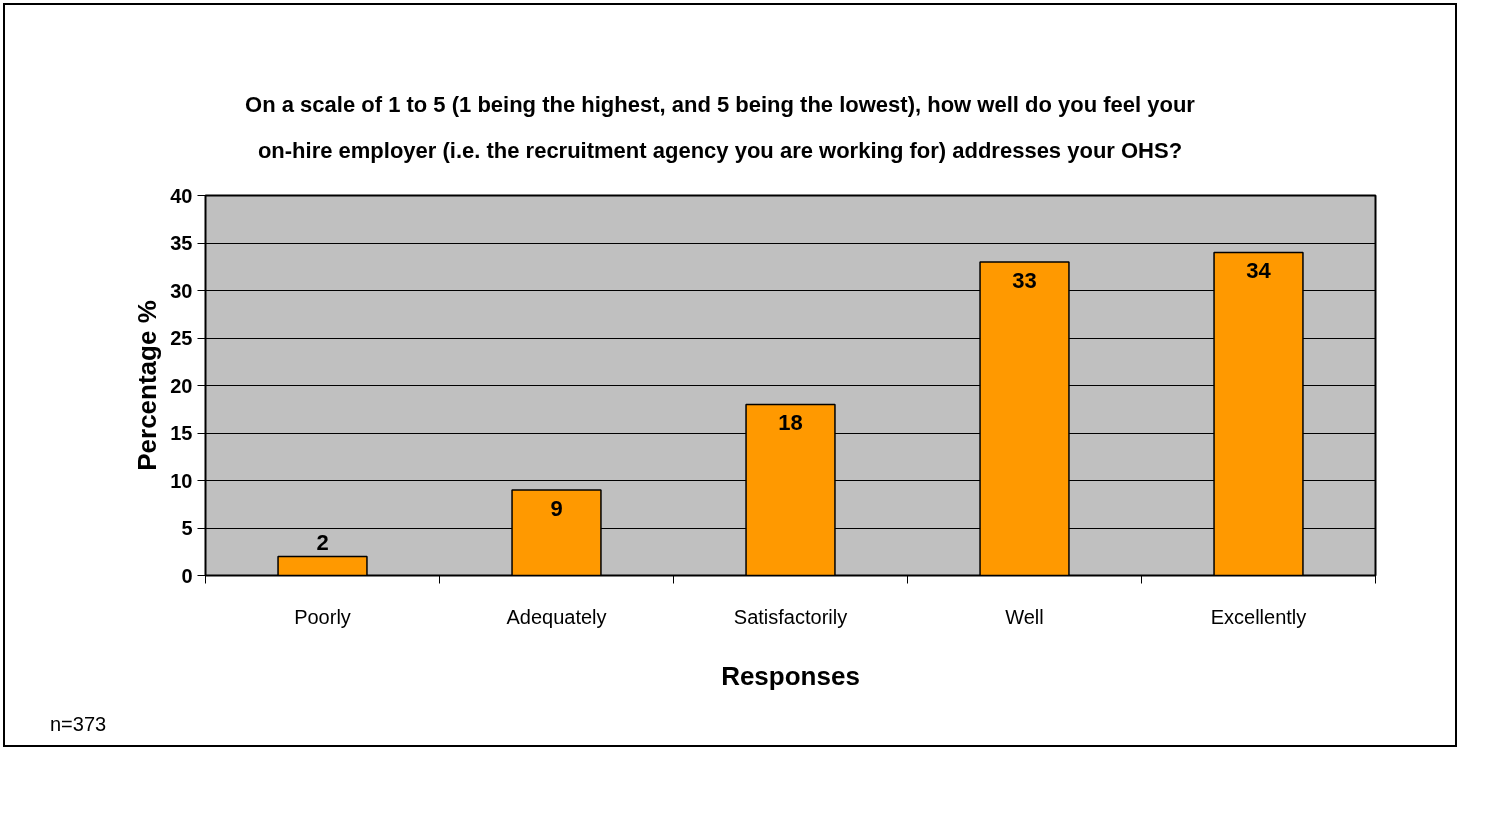 The image size is (1506, 833). What do you see at coordinates (181, 433) in the screenshot?
I see `y-tick-label: 15` at bounding box center [181, 433].